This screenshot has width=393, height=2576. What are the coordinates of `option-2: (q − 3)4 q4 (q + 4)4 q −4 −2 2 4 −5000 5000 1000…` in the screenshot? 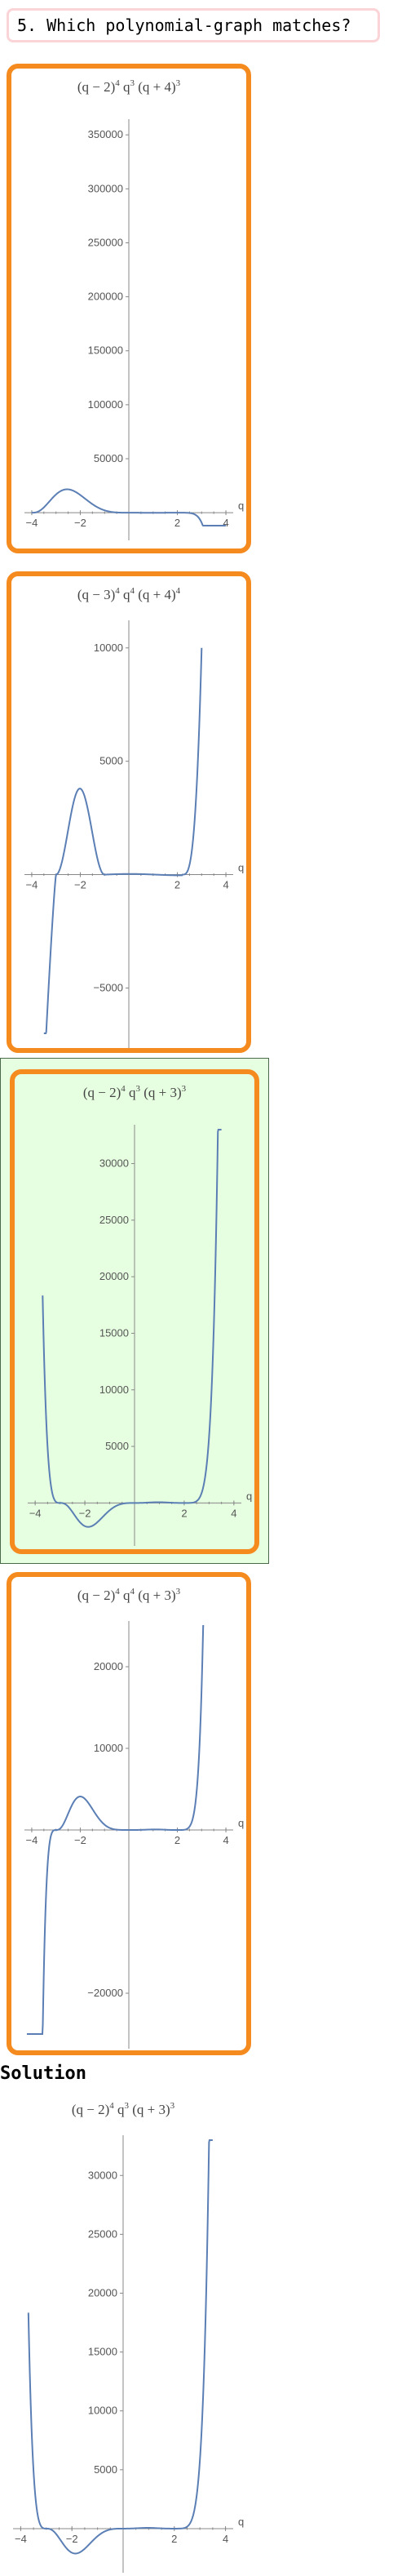 It's located at (129, 812).